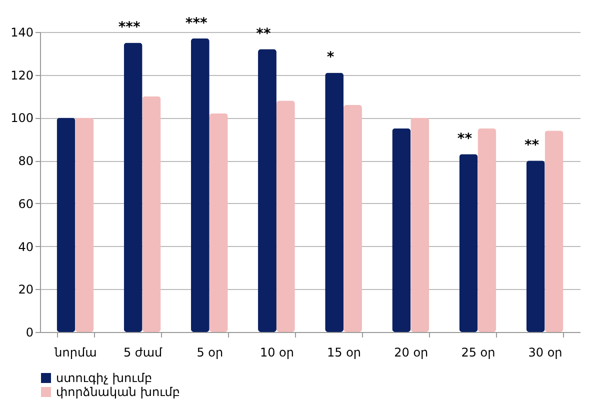 The width and height of the screenshot is (608, 412). What do you see at coordinates (330, 58) in the screenshot?
I see `annotation: *` at bounding box center [330, 58].